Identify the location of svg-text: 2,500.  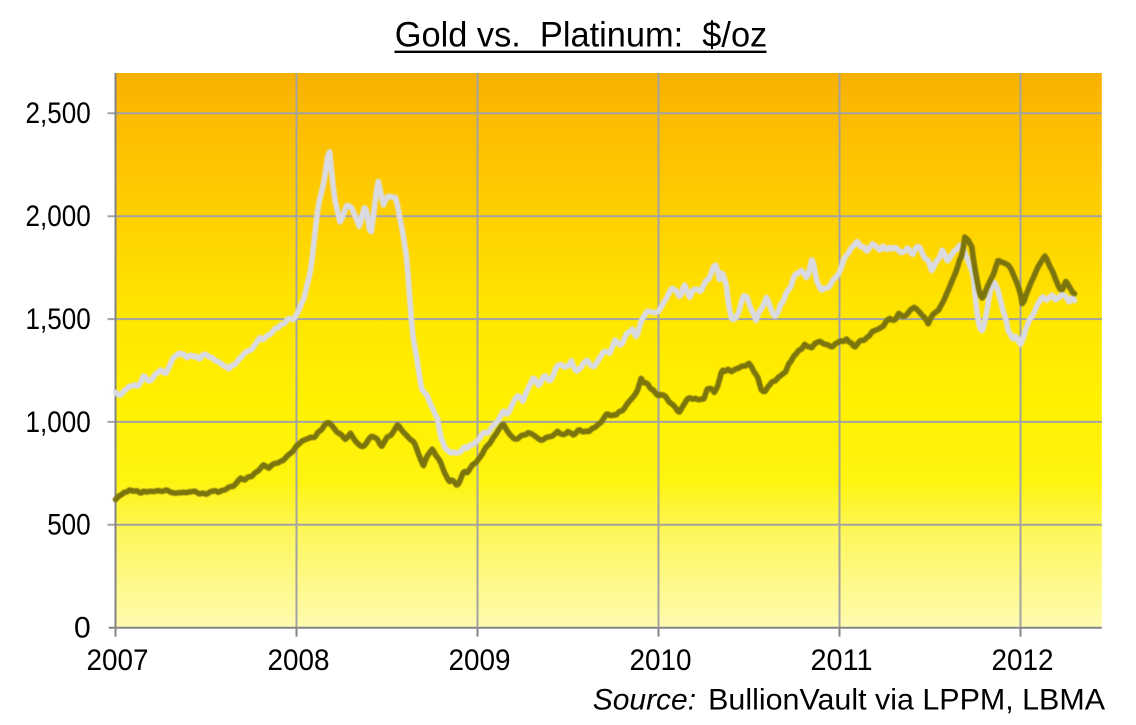
(58, 113).